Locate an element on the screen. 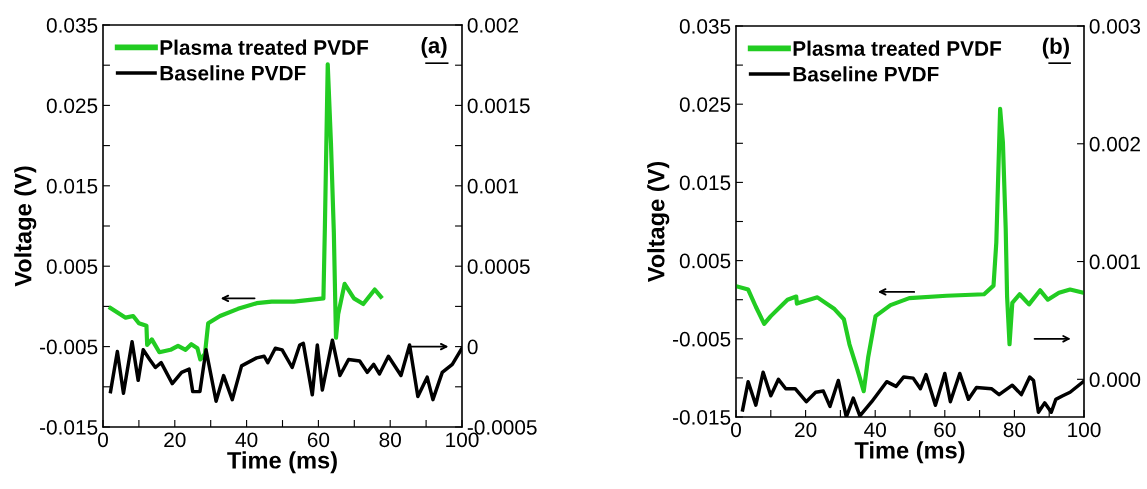 The height and width of the screenshot is (489, 1147). y2-tick-label: 0.0005 is located at coordinates (498, 266).